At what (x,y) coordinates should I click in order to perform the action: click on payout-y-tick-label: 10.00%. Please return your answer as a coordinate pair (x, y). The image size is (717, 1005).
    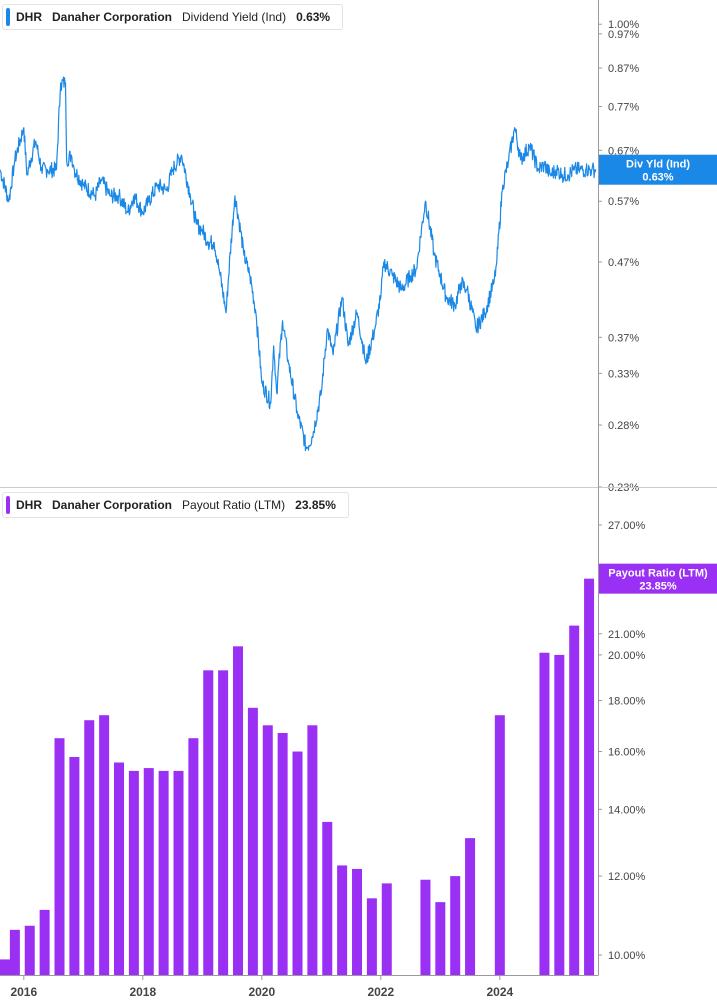
    Looking at the image, I should click on (627, 956).